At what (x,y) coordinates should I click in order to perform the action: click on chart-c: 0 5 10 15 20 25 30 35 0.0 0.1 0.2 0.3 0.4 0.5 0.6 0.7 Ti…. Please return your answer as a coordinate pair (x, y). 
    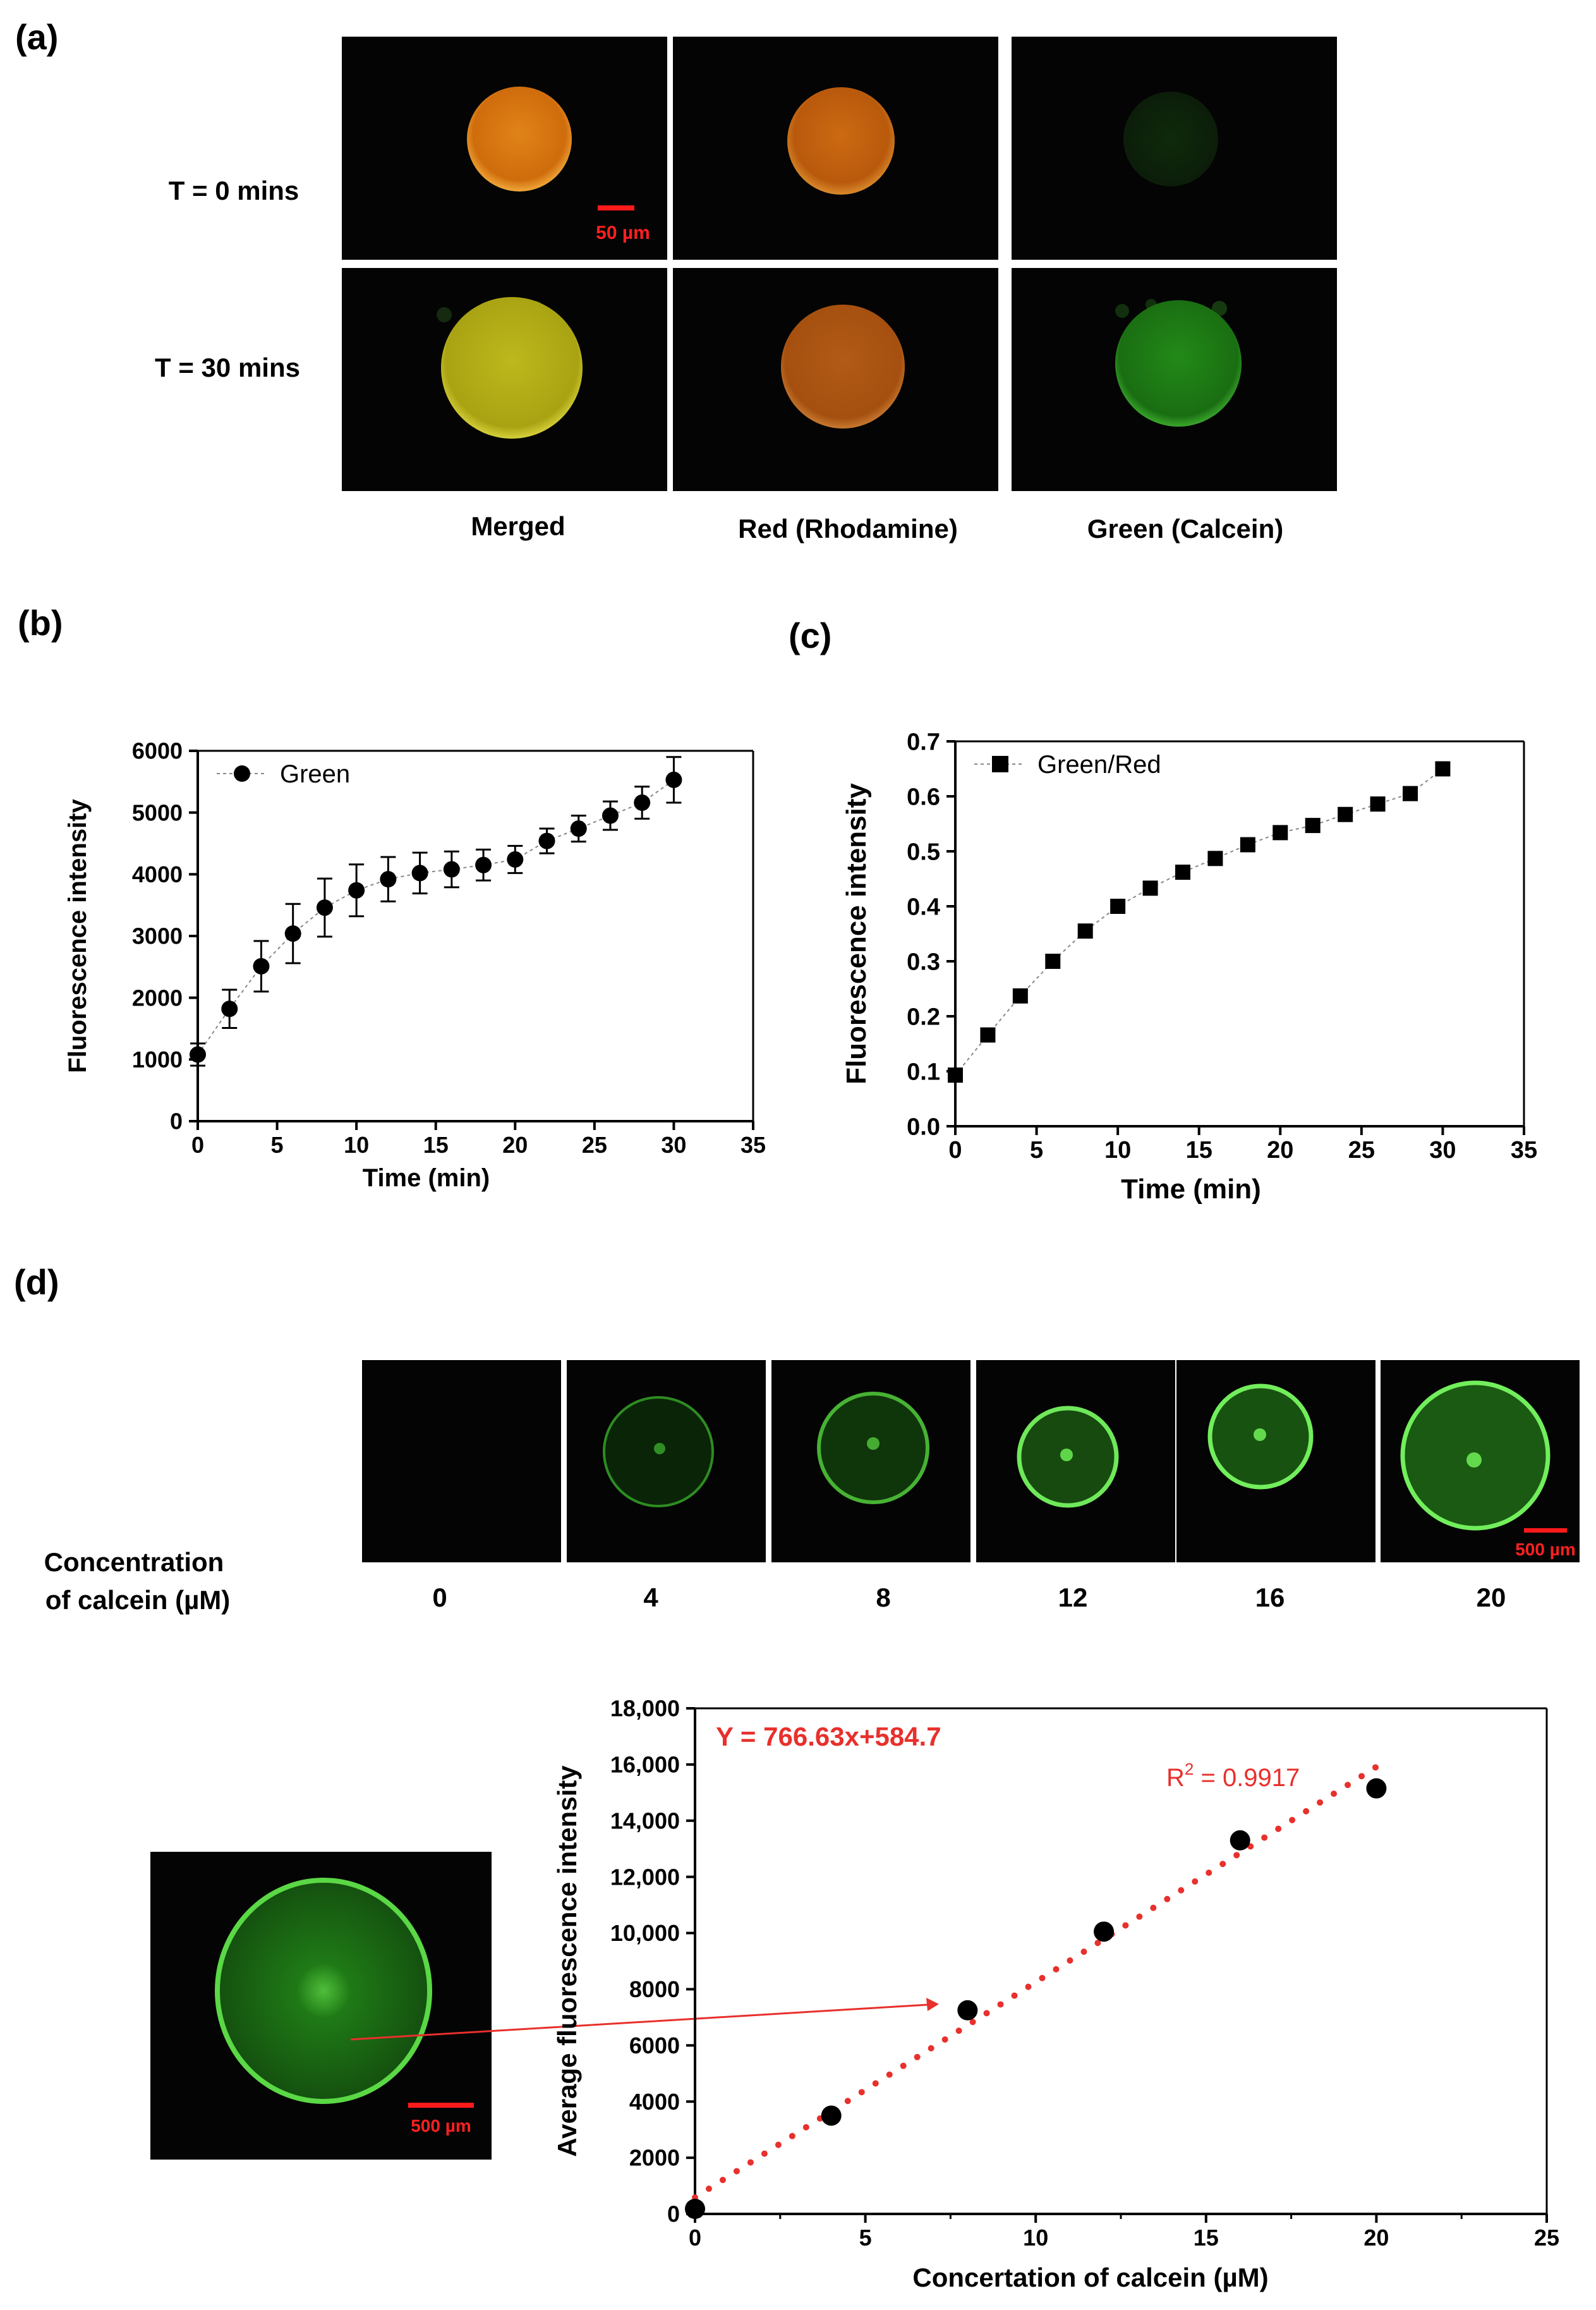
    Looking at the image, I should click on (1189, 967).